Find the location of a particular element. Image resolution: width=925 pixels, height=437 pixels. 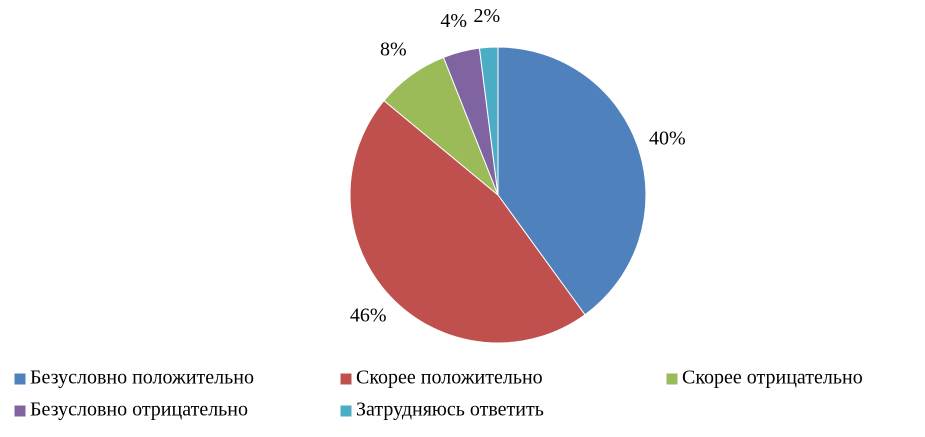

legend-label: Безусловно отрицательно is located at coordinates (139, 410).